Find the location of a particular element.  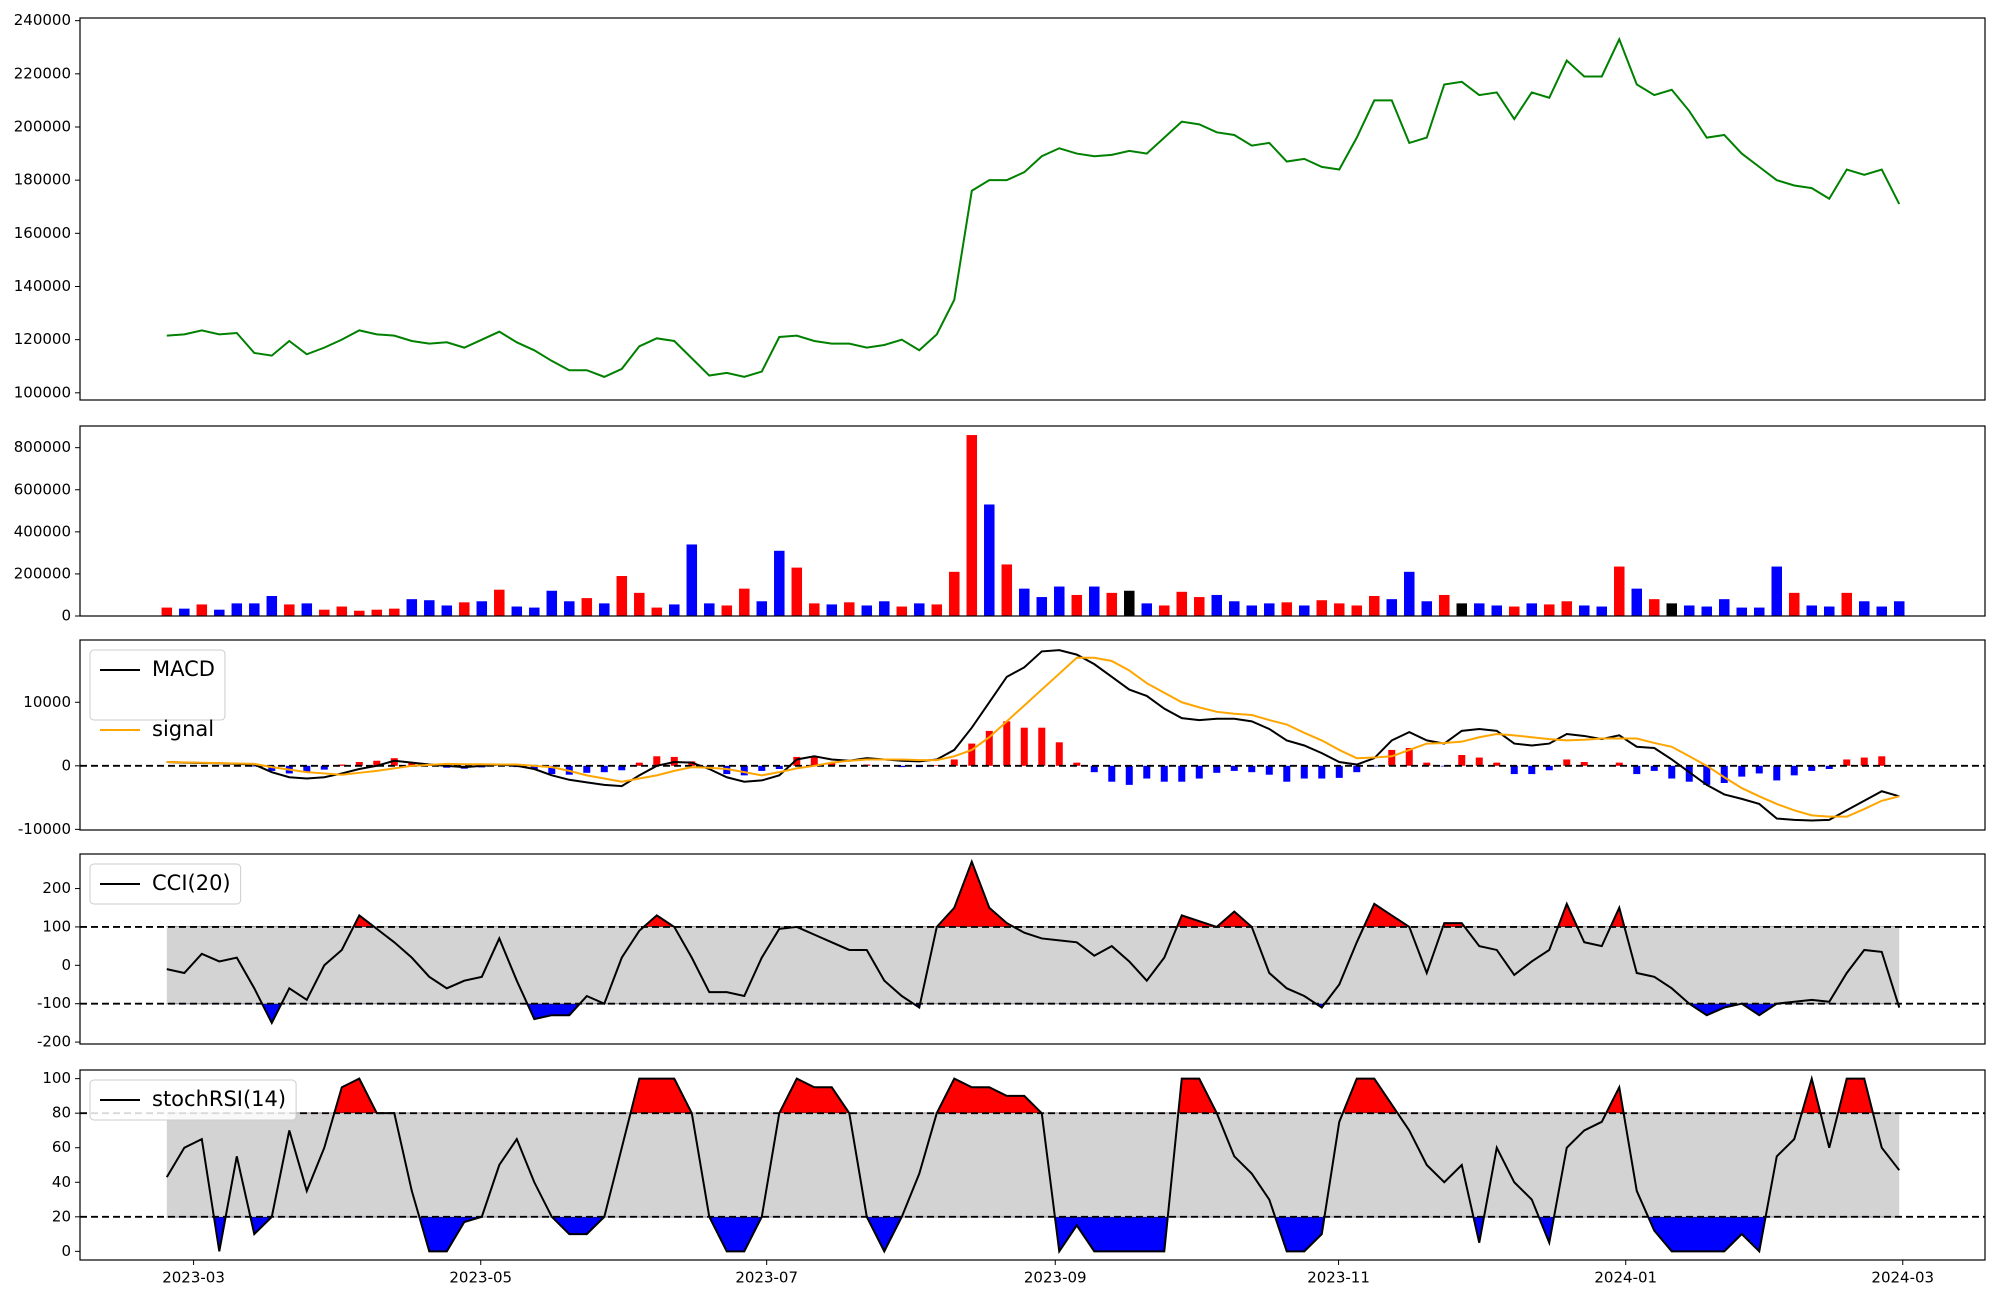

legend: MACD signal is located at coordinates (157, 695).